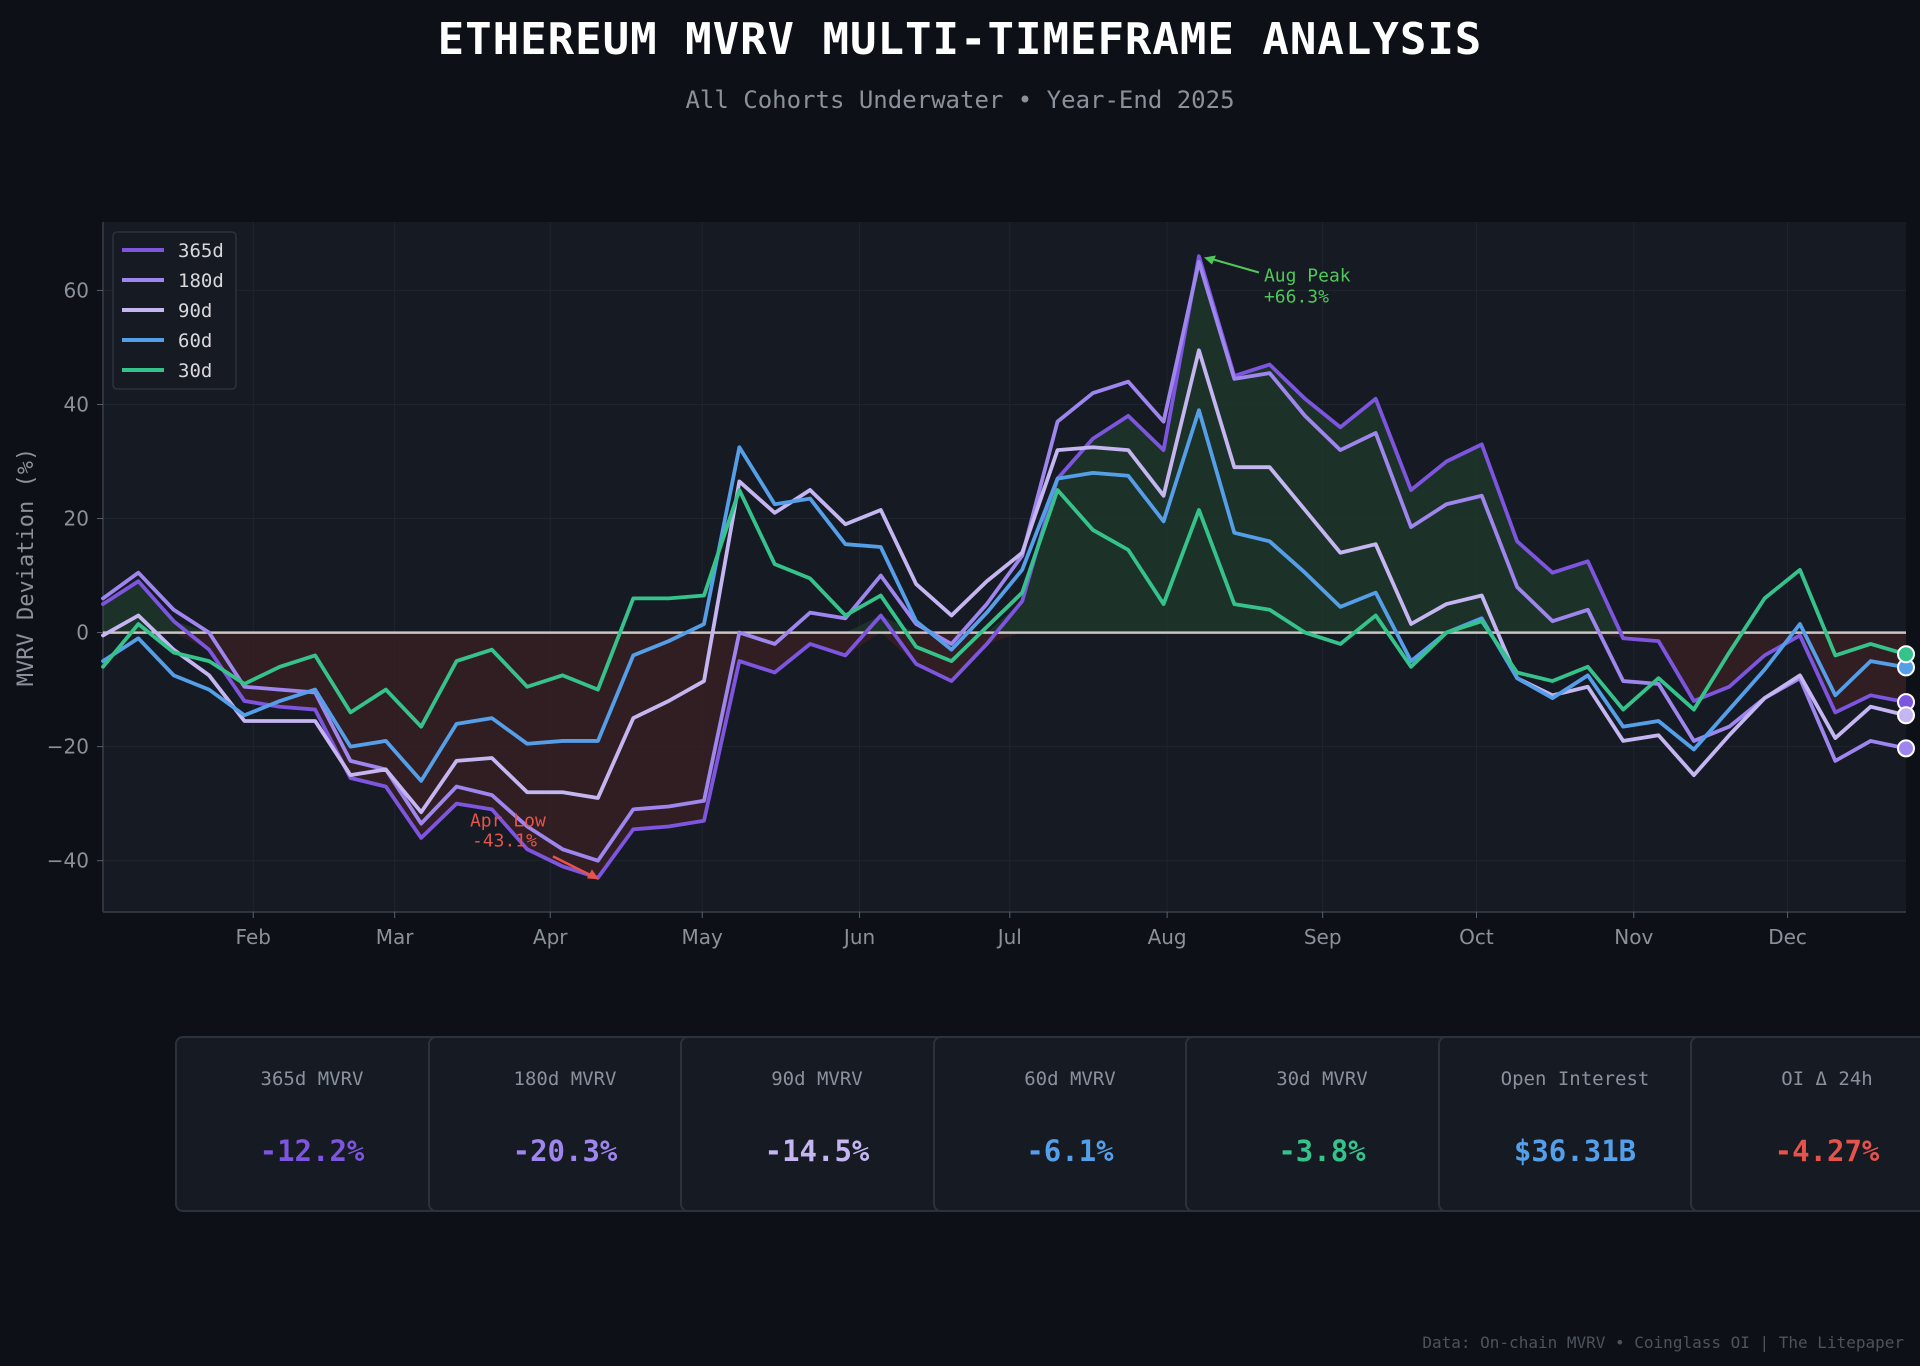 This screenshot has width=1920, height=1366. I want to click on card-label: Open Interest, so click(1575, 1079).